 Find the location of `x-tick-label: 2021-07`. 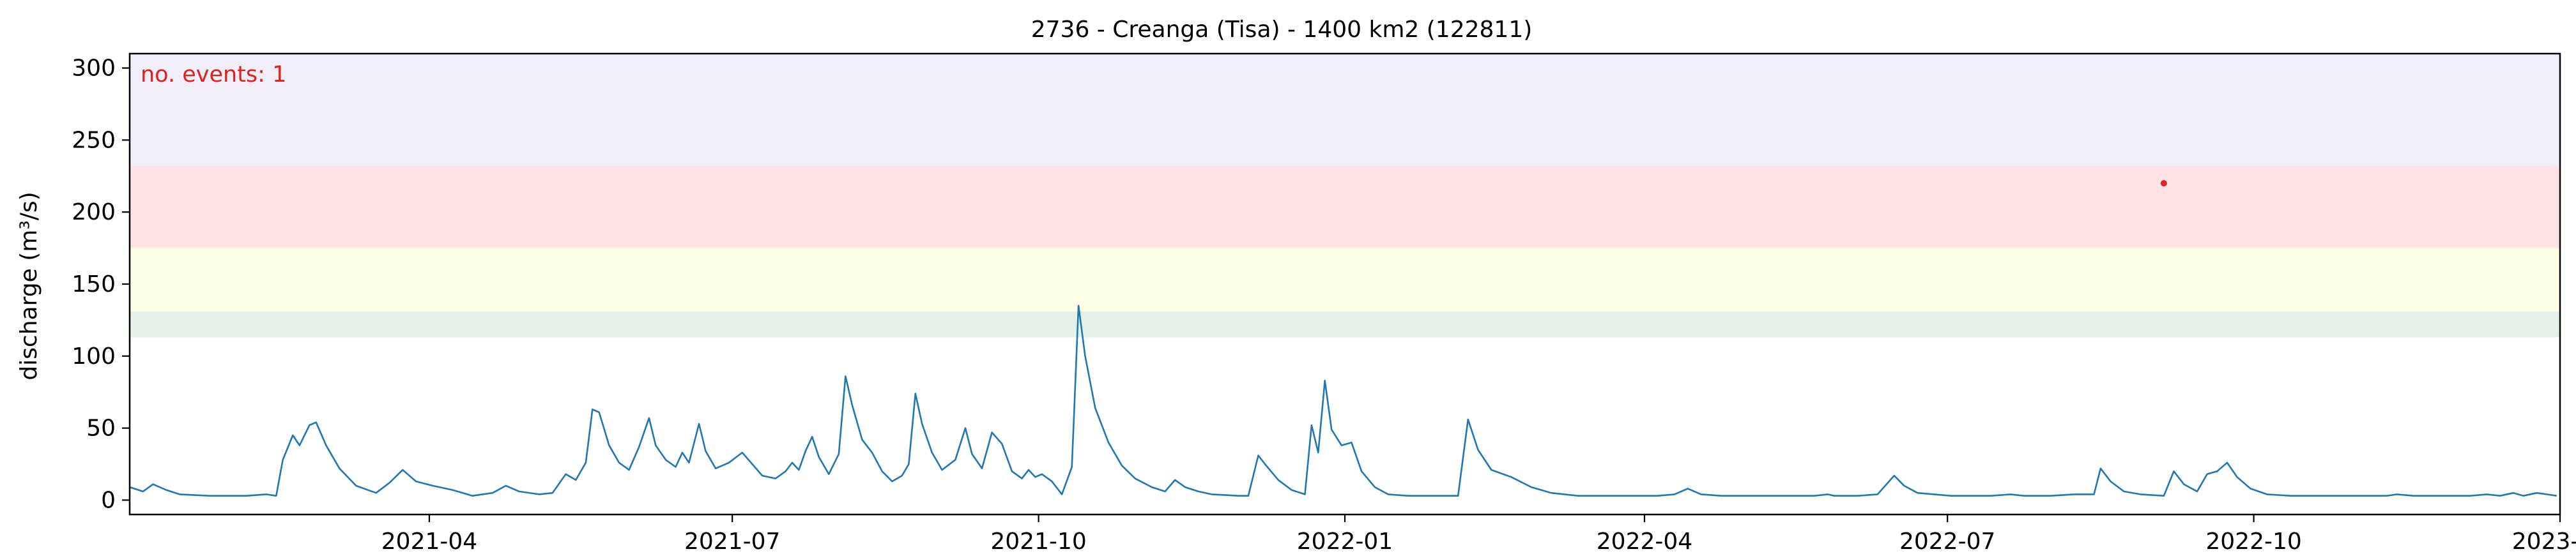

x-tick-label: 2021-07 is located at coordinates (732, 542).